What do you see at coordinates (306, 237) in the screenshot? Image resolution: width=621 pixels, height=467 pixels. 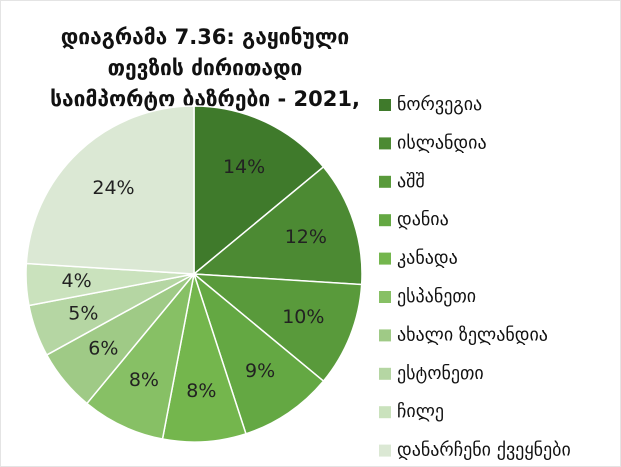 I see `slice-label: 12%` at bounding box center [306, 237].